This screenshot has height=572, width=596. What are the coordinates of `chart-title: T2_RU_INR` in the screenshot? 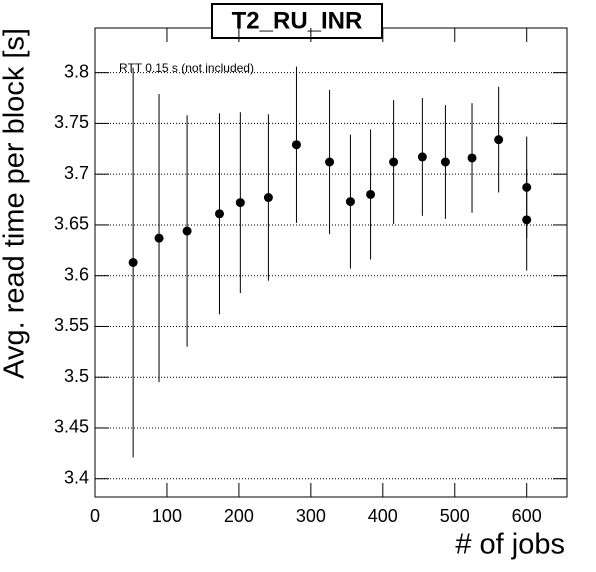 It's located at (297, 20).